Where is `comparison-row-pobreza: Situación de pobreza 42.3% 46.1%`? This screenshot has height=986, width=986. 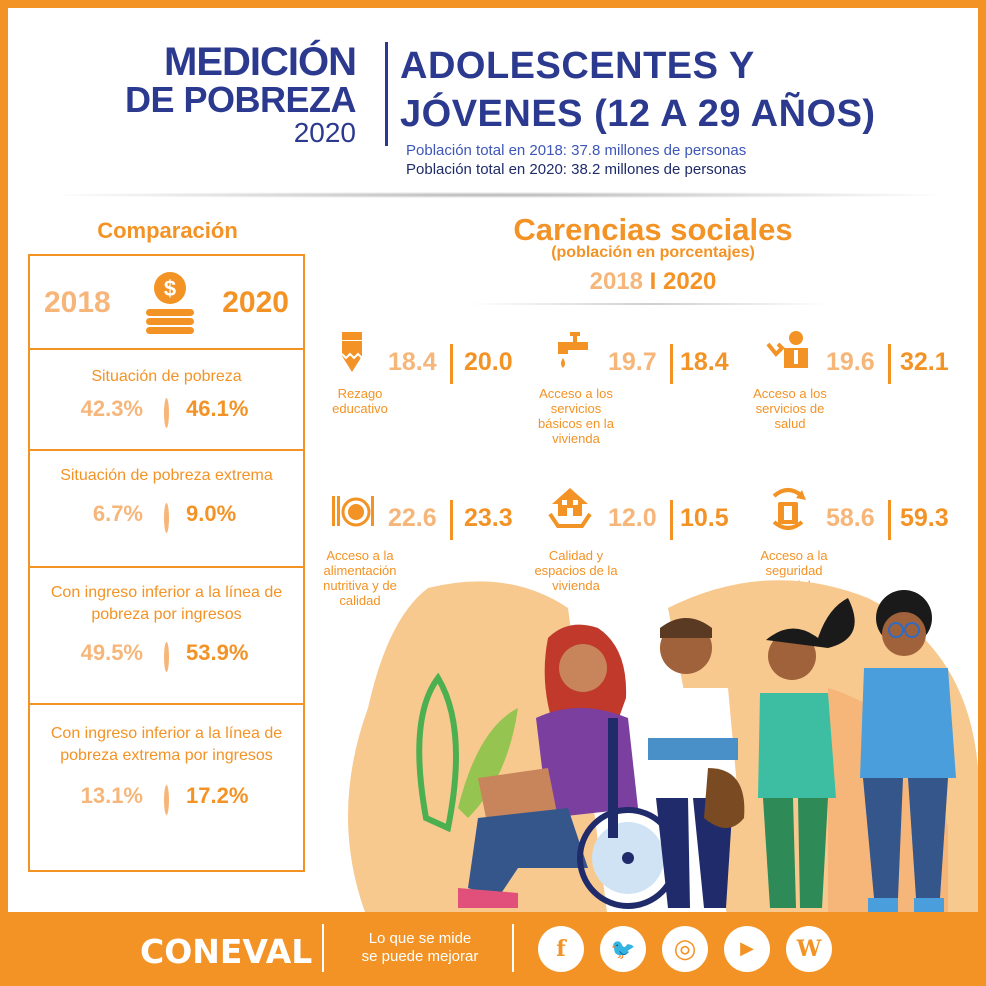
comparison-row-pobreza: Situación de pobreza 42.3% 46.1% is located at coordinates (166, 400).